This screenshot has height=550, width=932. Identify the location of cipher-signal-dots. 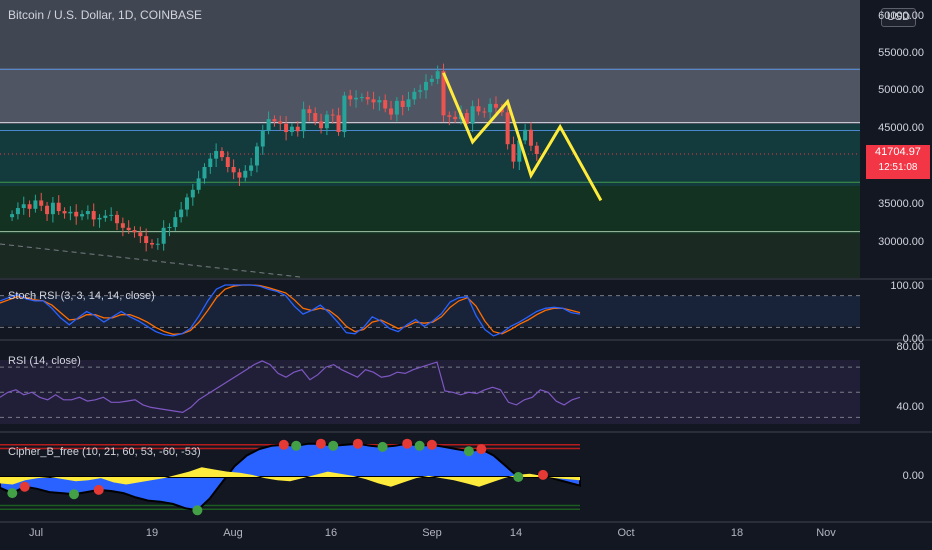
(277, 477).